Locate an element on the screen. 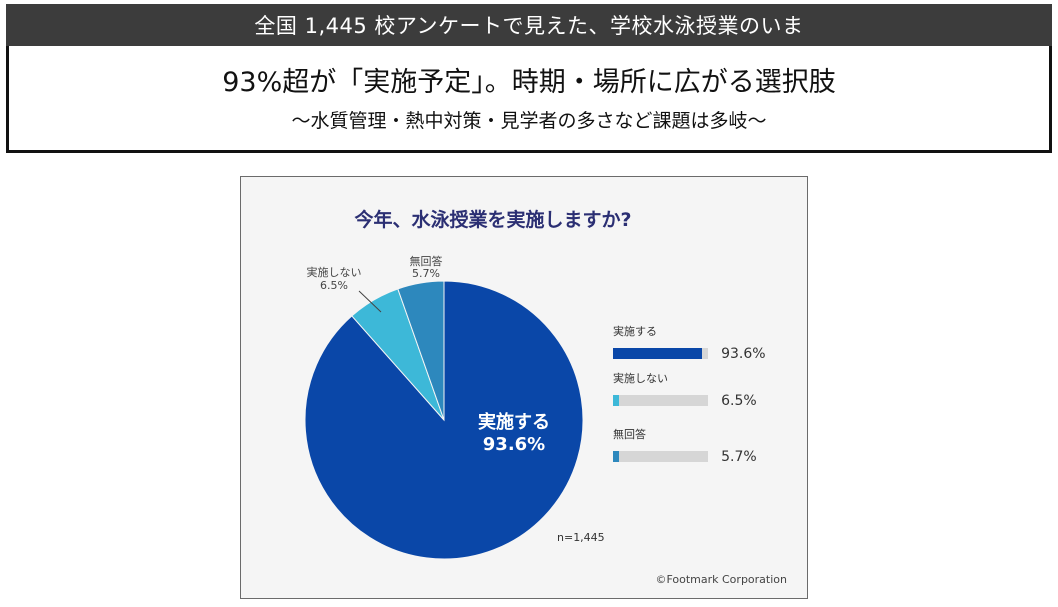 The width and height of the screenshot is (1058, 607). legend-item-implement: 実施する 93.6% is located at coordinates (703, 342).